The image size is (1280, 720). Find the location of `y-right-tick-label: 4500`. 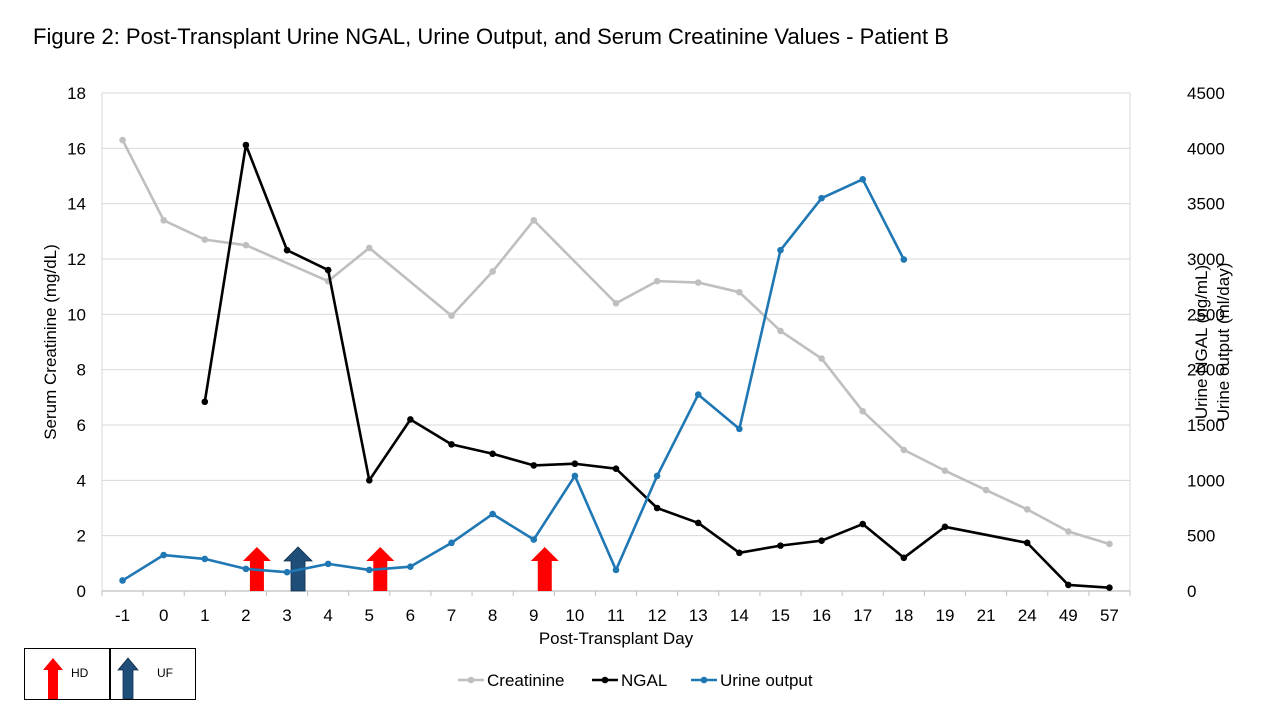

y-right-tick-label: 4500 is located at coordinates (1206, 93).